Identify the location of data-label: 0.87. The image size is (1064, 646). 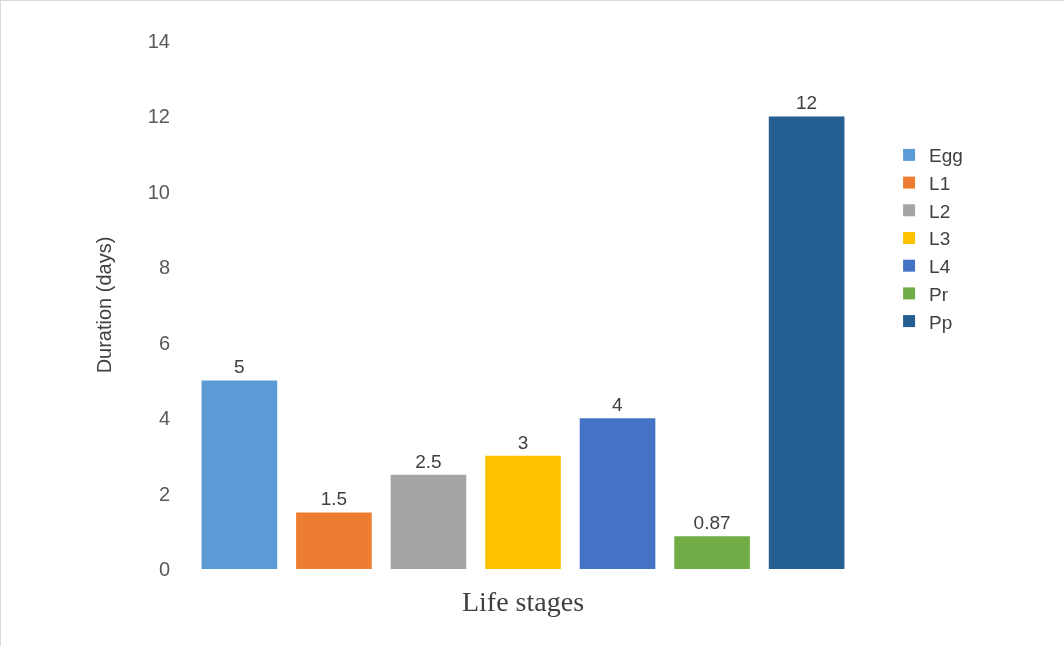
(712, 523).